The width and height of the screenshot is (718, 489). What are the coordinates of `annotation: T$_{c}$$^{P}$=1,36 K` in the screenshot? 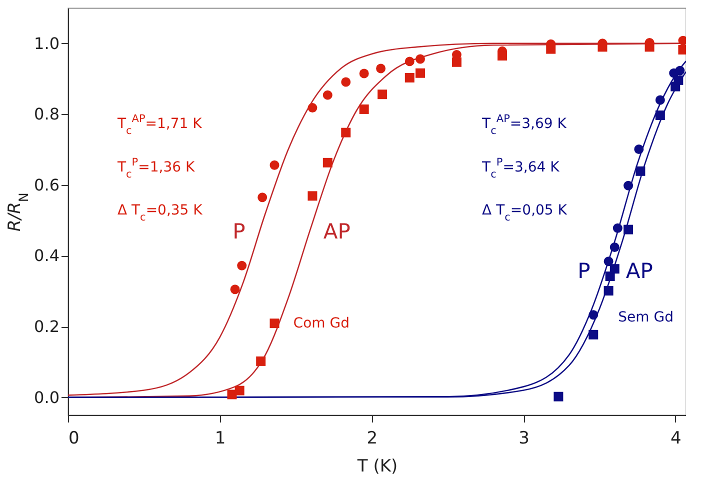 It's located at (156, 168).